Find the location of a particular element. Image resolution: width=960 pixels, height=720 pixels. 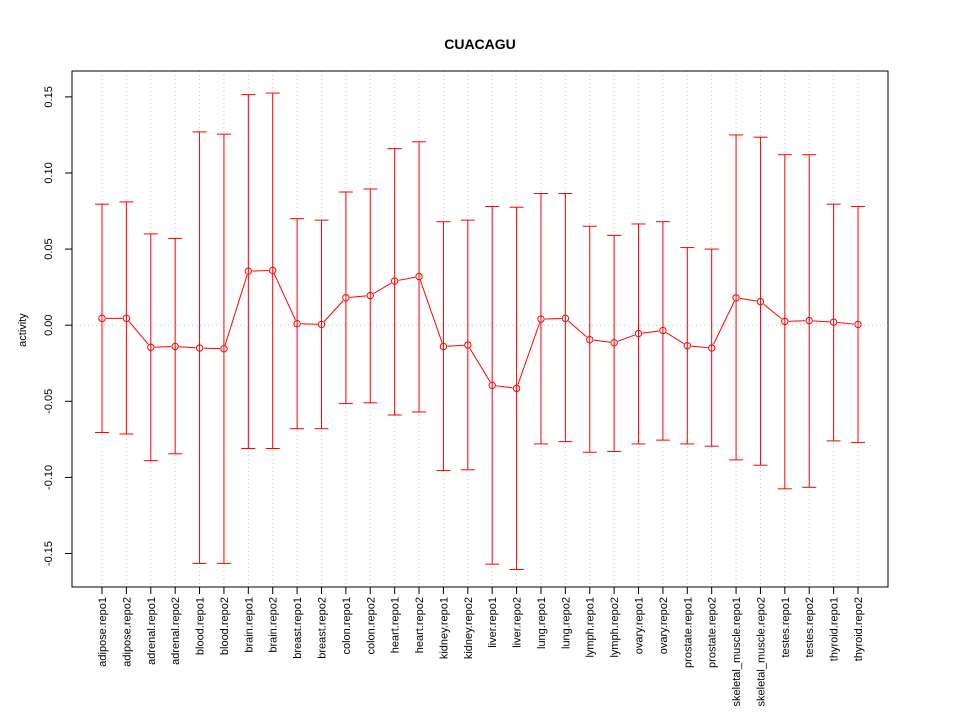

y-tick-label: 0.15 is located at coordinates (49, 96).